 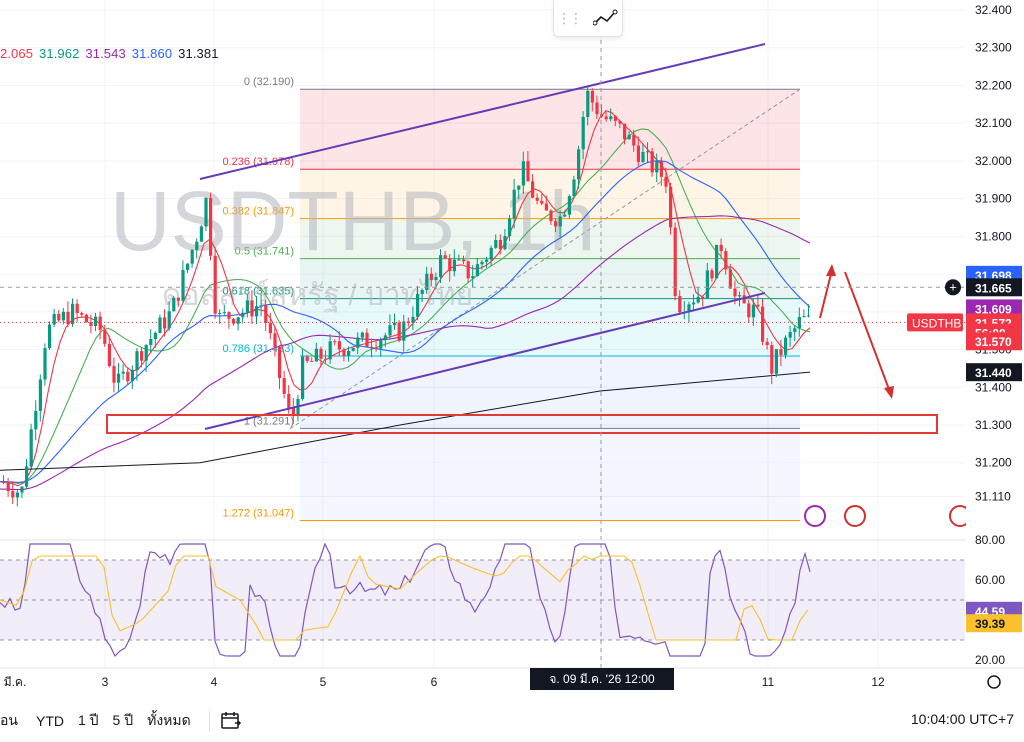 I want to click on price-tick-label: 31.400, so click(x=993, y=387).